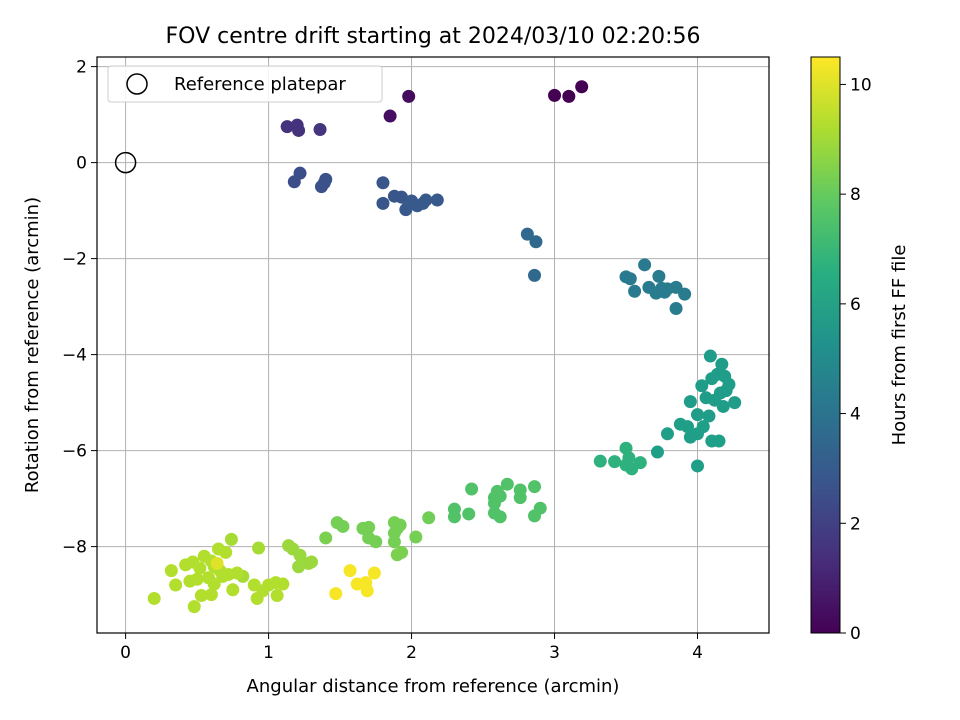  What do you see at coordinates (697, 653) in the screenshot?
I see `x-tick-label: 4` at bounding box center [697, 653].